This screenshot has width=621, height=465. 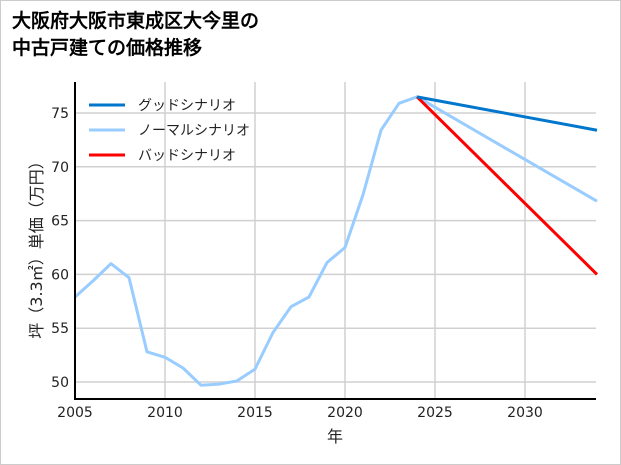 I want to click on x-tick-label: 2010, so click(x=165, y=413).